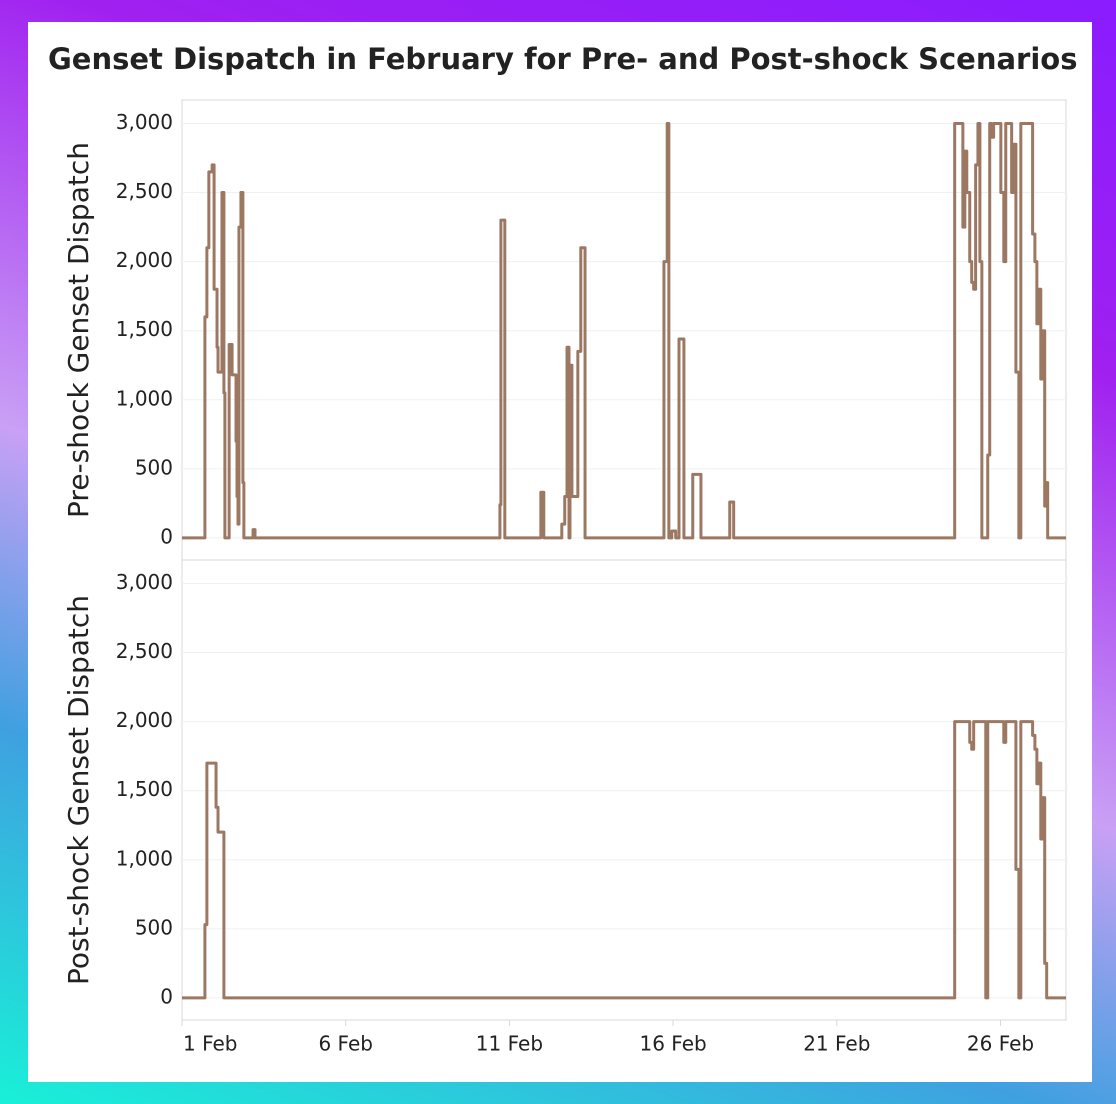  What do you see at coordinates (78, 330) in the screenshot?
I see `y-axis-label: Pre-shock Genset Dispatch` at bounding box center [78, 330].